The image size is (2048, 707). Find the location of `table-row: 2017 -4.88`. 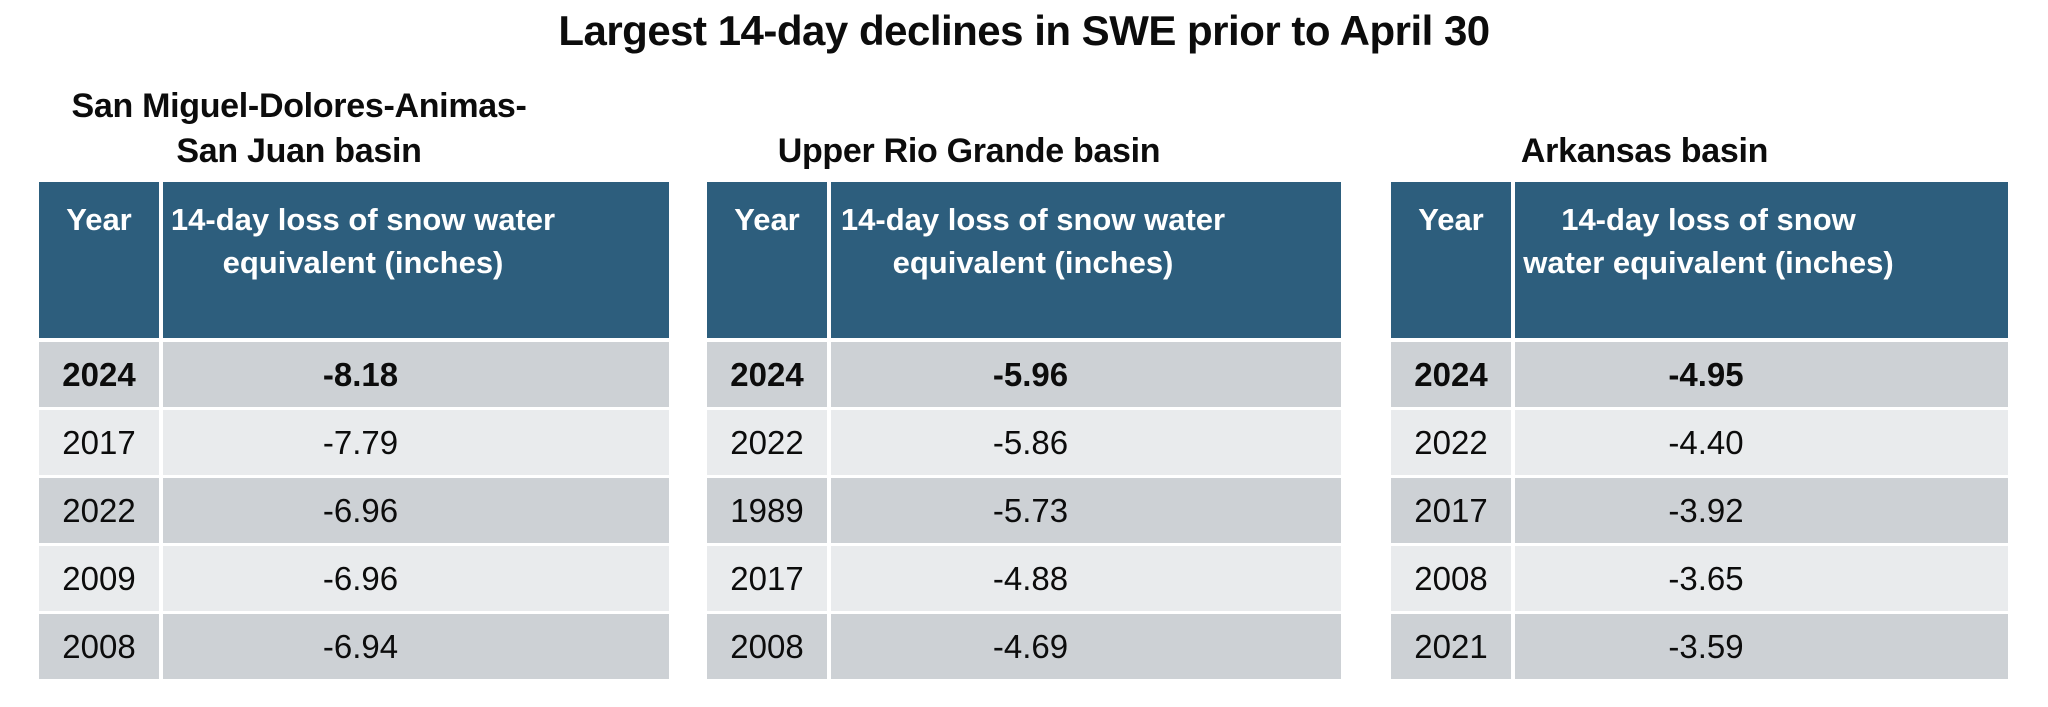

table-row: 2017 -4.88 is located at coordinates (1024, 579).